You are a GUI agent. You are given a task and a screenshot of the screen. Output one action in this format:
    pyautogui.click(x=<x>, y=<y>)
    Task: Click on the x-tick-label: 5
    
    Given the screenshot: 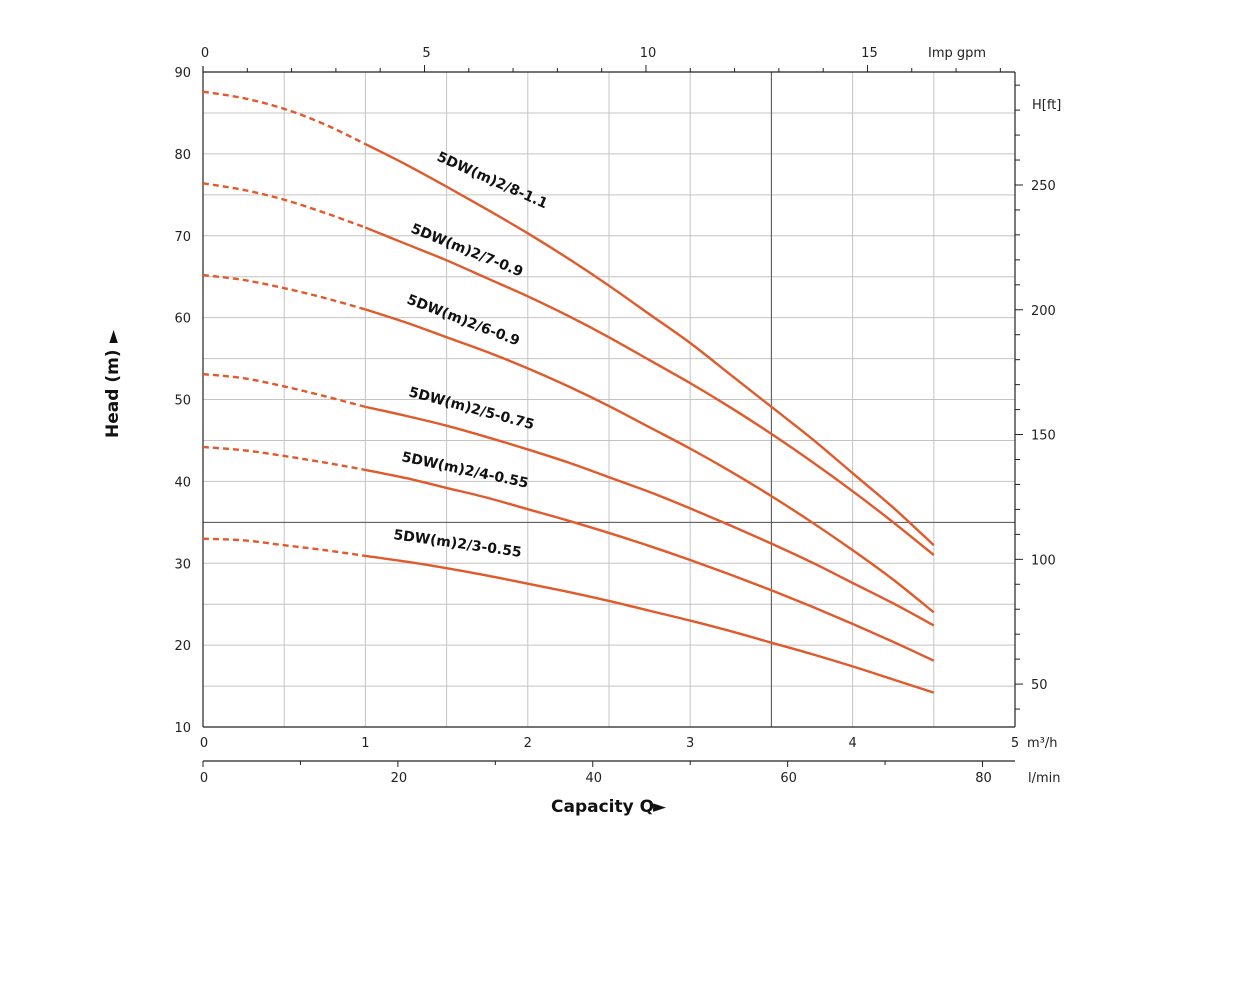 What is the action you would take?
    pyautogui.click(x=1015, y=743)
    